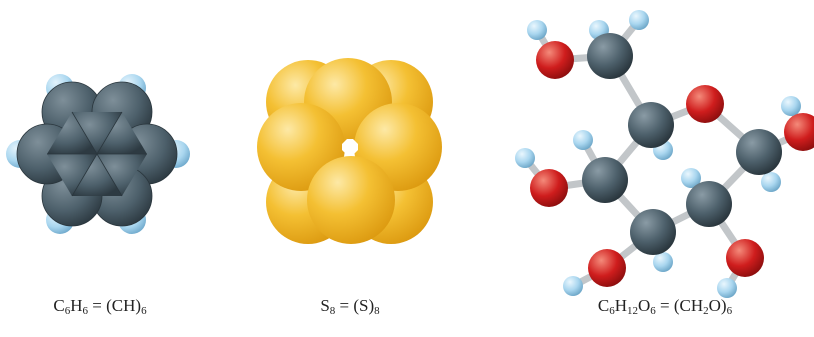  I want to click on glucose-formula-caption: C6H12O6 = (CH2O)6, so click(665, 306).